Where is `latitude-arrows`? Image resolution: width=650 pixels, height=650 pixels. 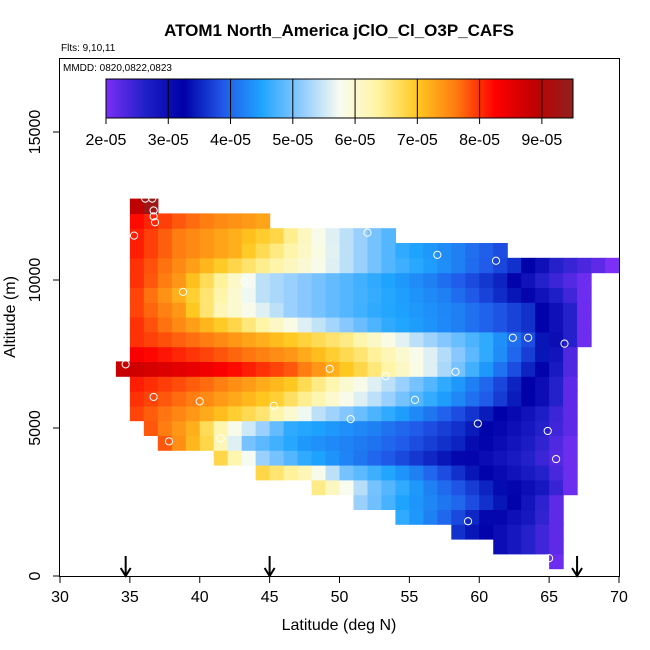 latitude-arrows is located at coordinates (351, 567).